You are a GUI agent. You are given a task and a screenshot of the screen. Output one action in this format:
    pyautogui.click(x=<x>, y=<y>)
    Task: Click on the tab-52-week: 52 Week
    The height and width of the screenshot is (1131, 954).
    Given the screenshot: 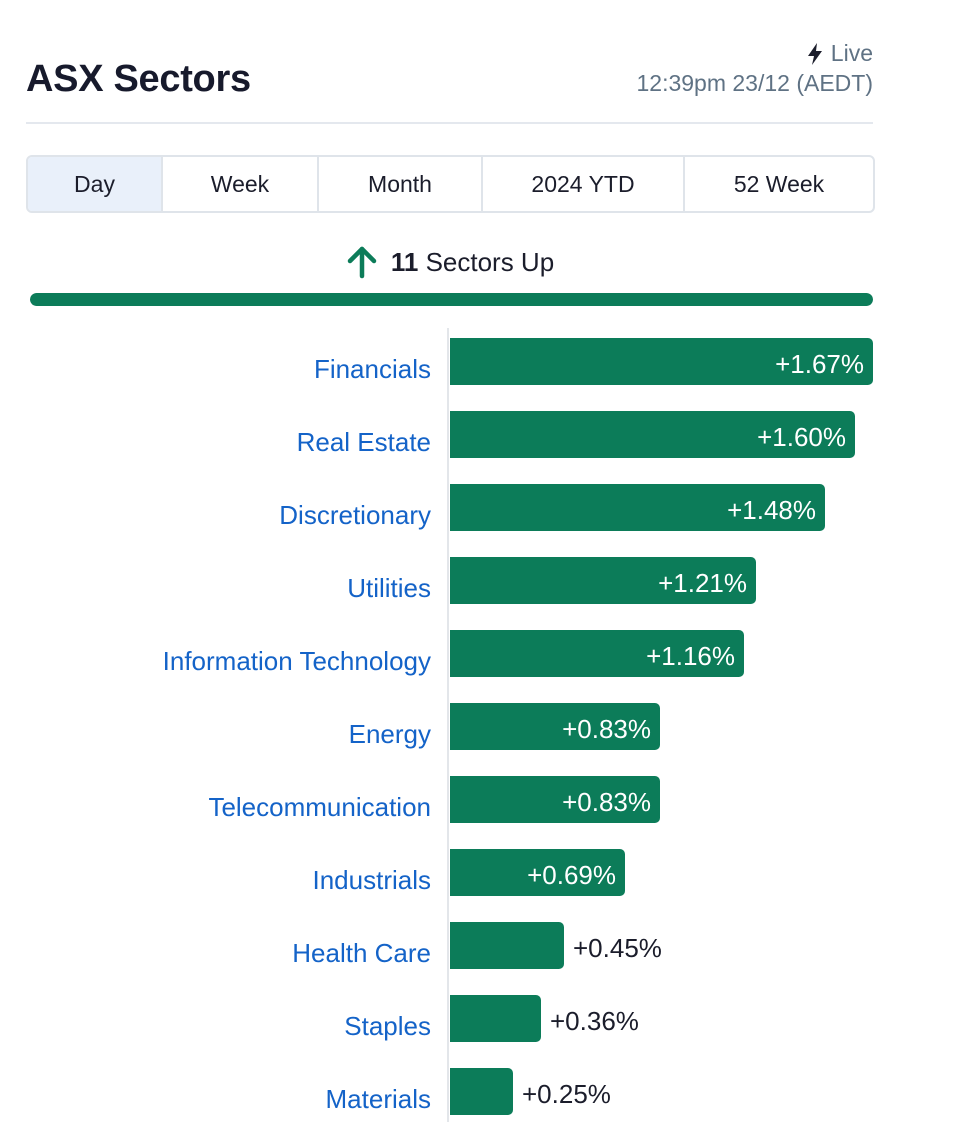 What is the action you would take?
    pyautogui.click(x=779, y=183)
    